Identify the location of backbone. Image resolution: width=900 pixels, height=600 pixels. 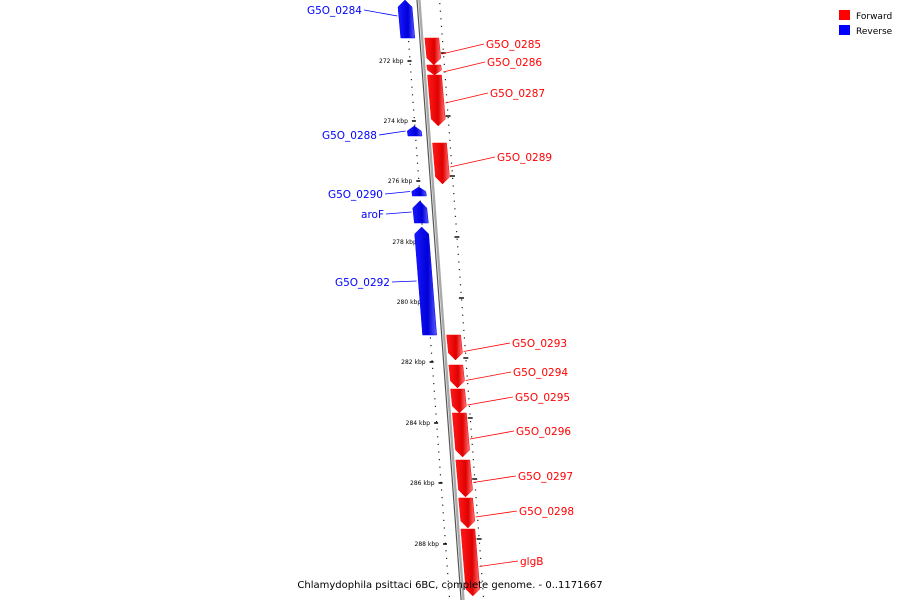
(440, 300).